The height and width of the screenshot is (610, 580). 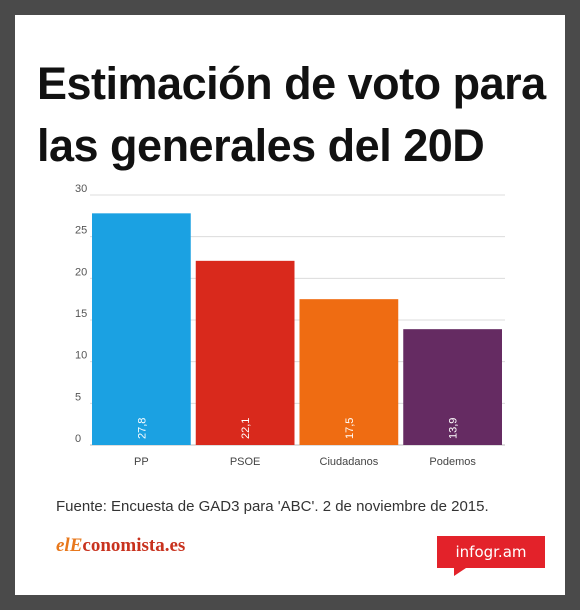 I want to click on eleconomista-logo: elEconomista.es, so click(x=120, y=546).